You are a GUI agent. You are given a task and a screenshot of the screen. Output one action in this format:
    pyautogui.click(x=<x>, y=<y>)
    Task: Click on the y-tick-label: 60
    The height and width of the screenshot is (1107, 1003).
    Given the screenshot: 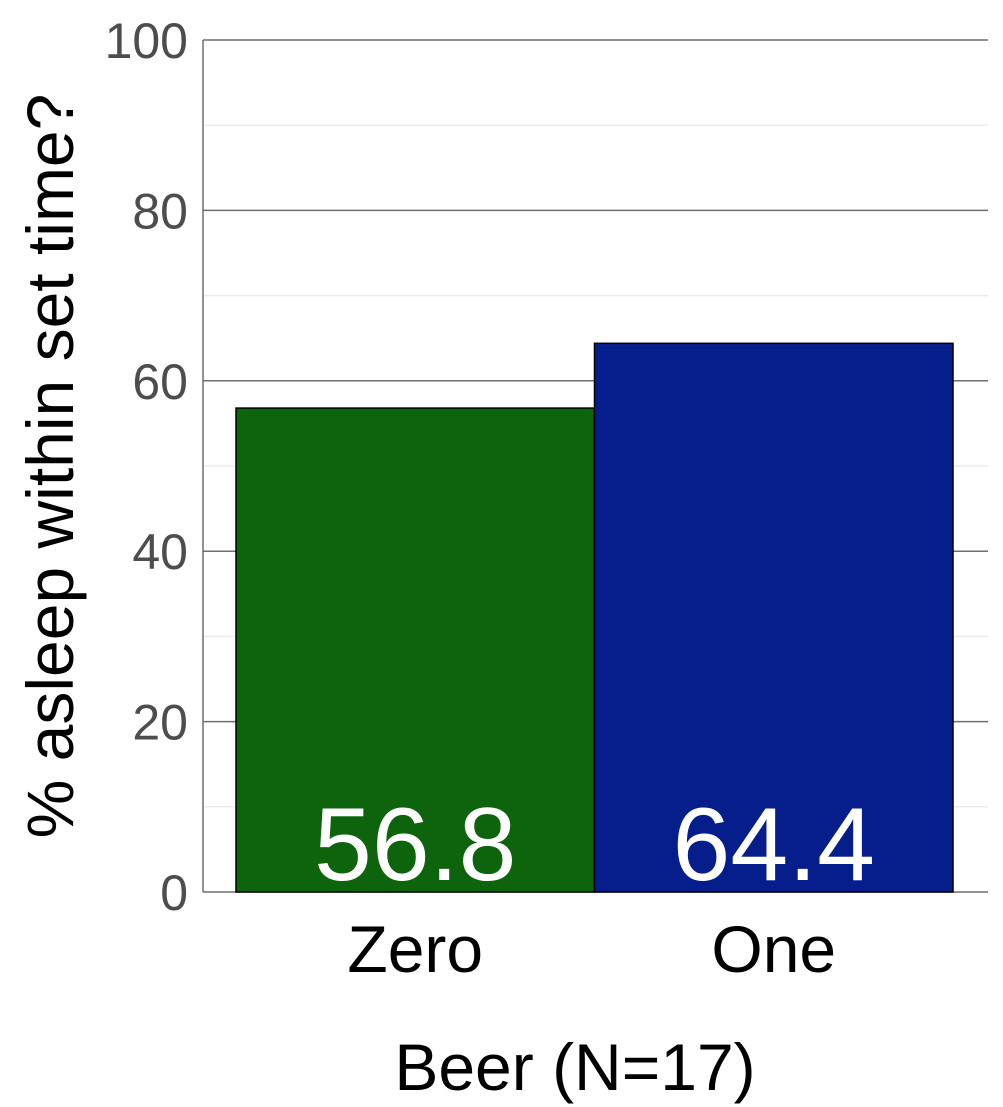 What is the action you would take?
    pyautogui.click(x=160, y=382)
    